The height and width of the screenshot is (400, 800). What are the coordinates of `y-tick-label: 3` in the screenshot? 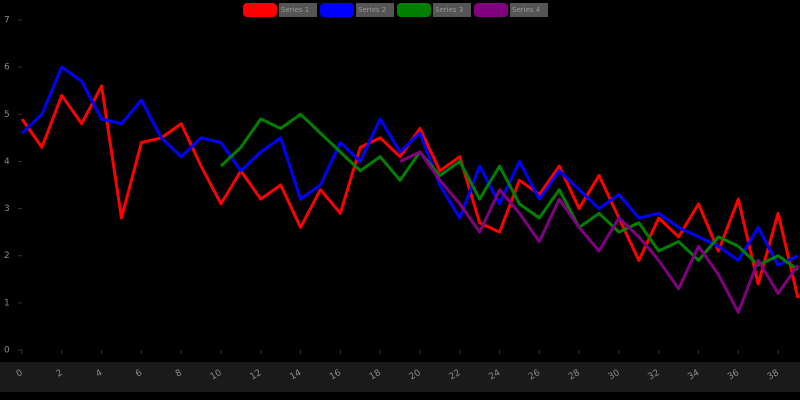 It's located at (7, 209).